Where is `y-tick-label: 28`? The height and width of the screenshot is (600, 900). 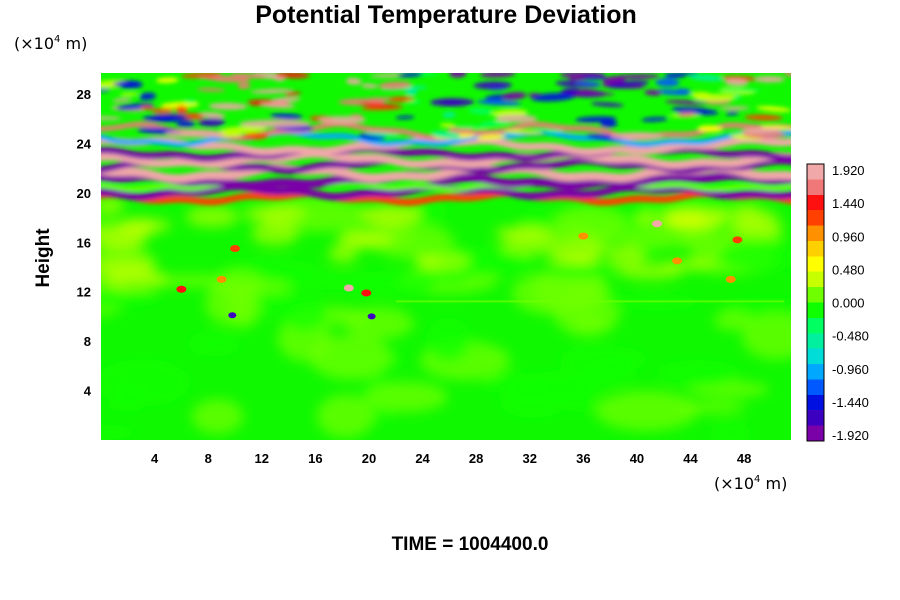
y-tick-label: 28 is located at coordinates (84, 94).